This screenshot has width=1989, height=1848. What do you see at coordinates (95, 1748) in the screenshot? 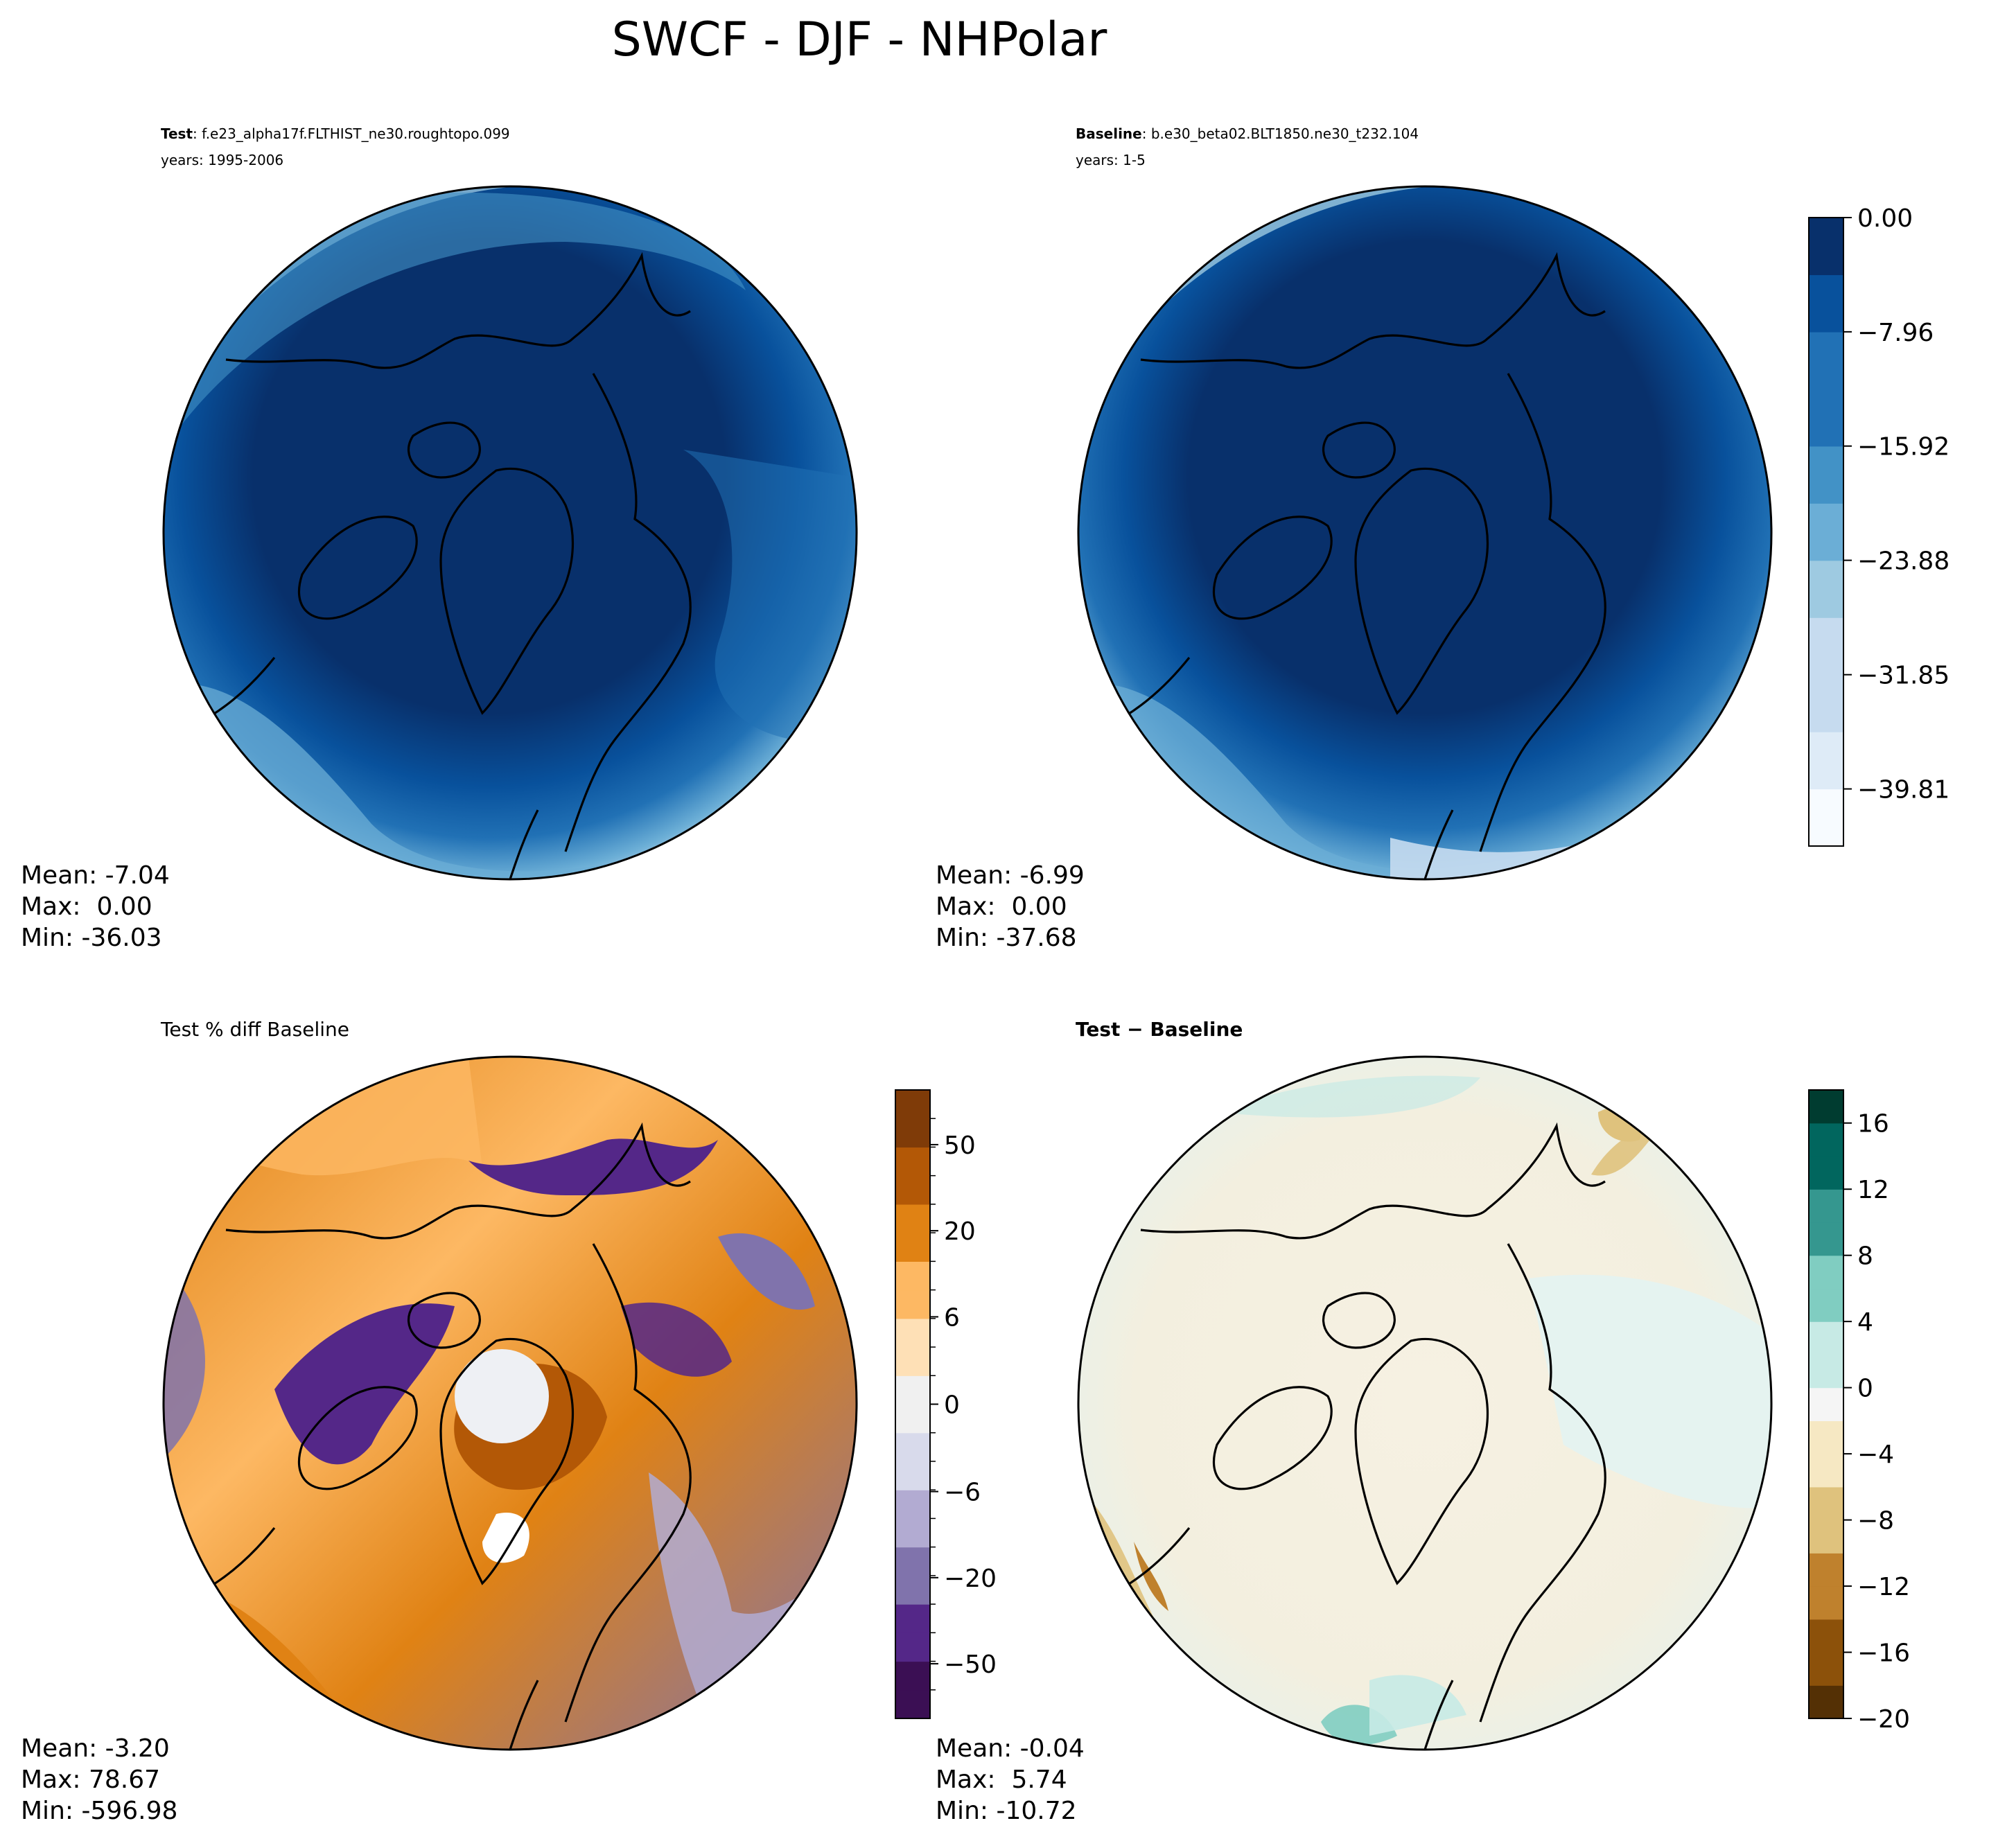
I see `pct-diff-stat-mean: Mean: -3.20` at bounding box center [95, 1748].